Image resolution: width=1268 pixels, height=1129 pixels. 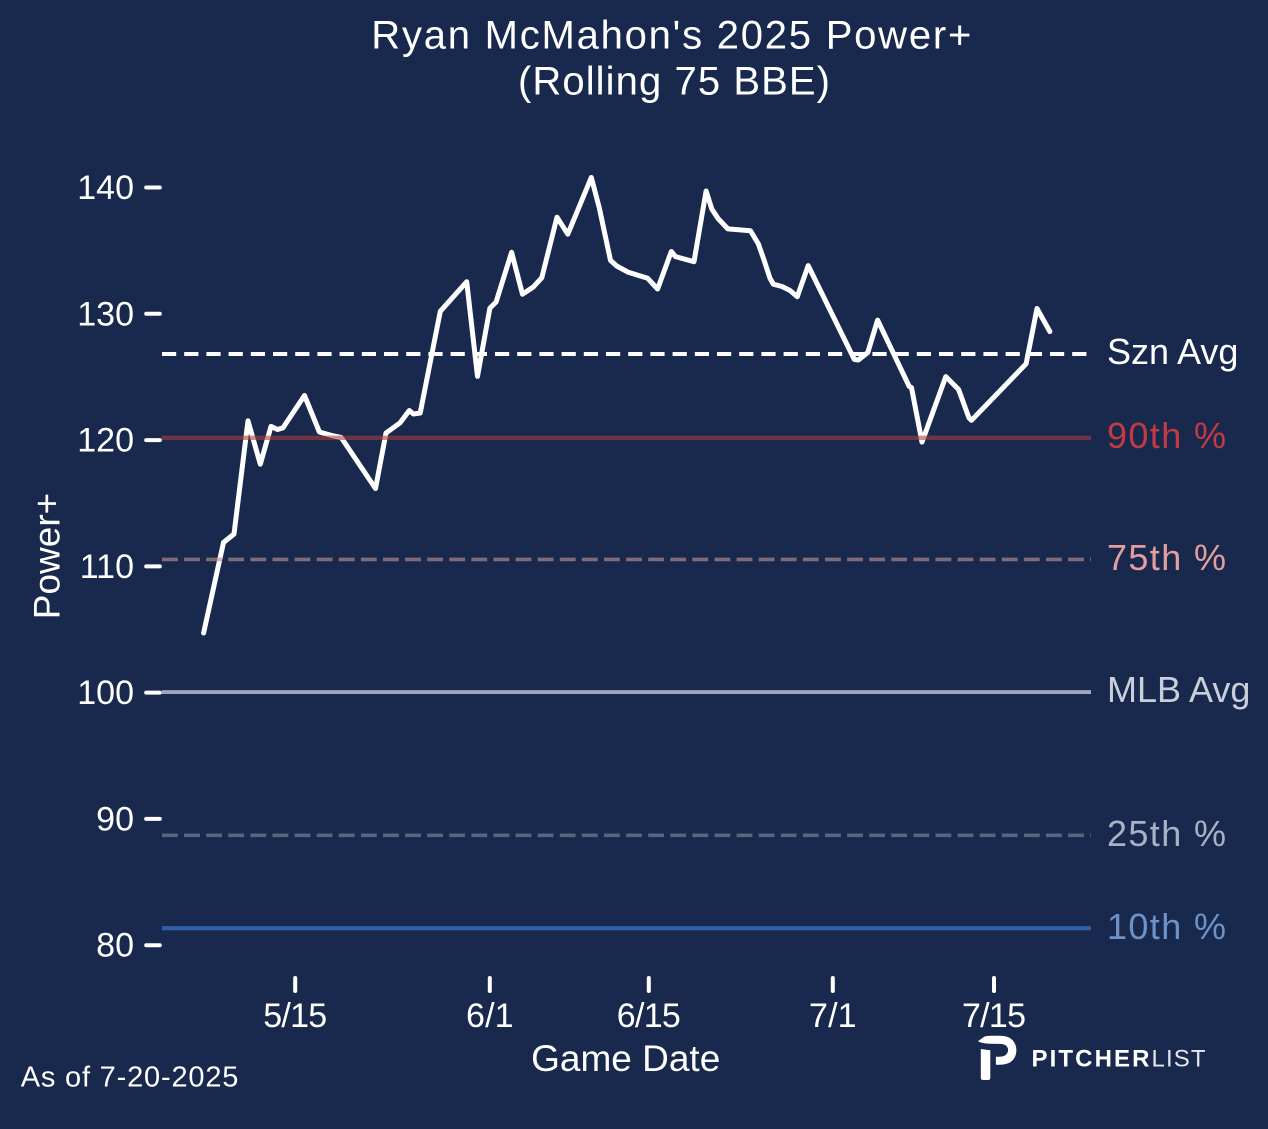 What do you see at coordinates (649, 1016) in the screenshot?
I see `svg-text: 6/15` at bounding box center [649, 1016].